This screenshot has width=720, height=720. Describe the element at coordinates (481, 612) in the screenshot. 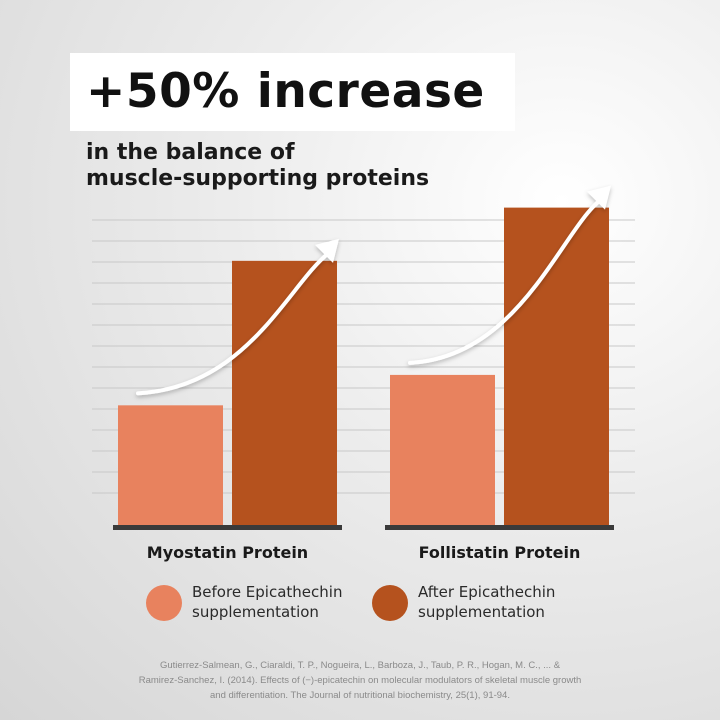

I see `legend-label-after-line-2: supplementation` at that location.